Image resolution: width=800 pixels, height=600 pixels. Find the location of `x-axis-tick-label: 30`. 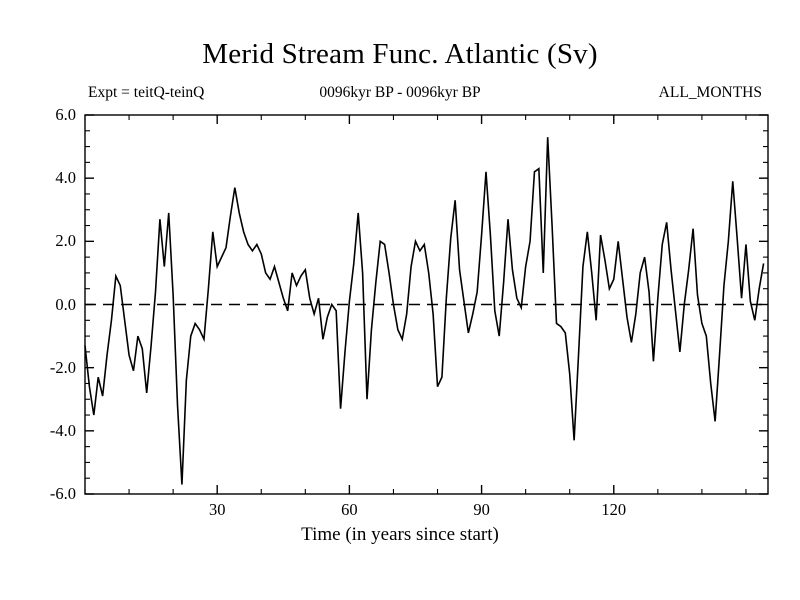

x-axis-tick-label: 30 is located at coordinates (217, 509).